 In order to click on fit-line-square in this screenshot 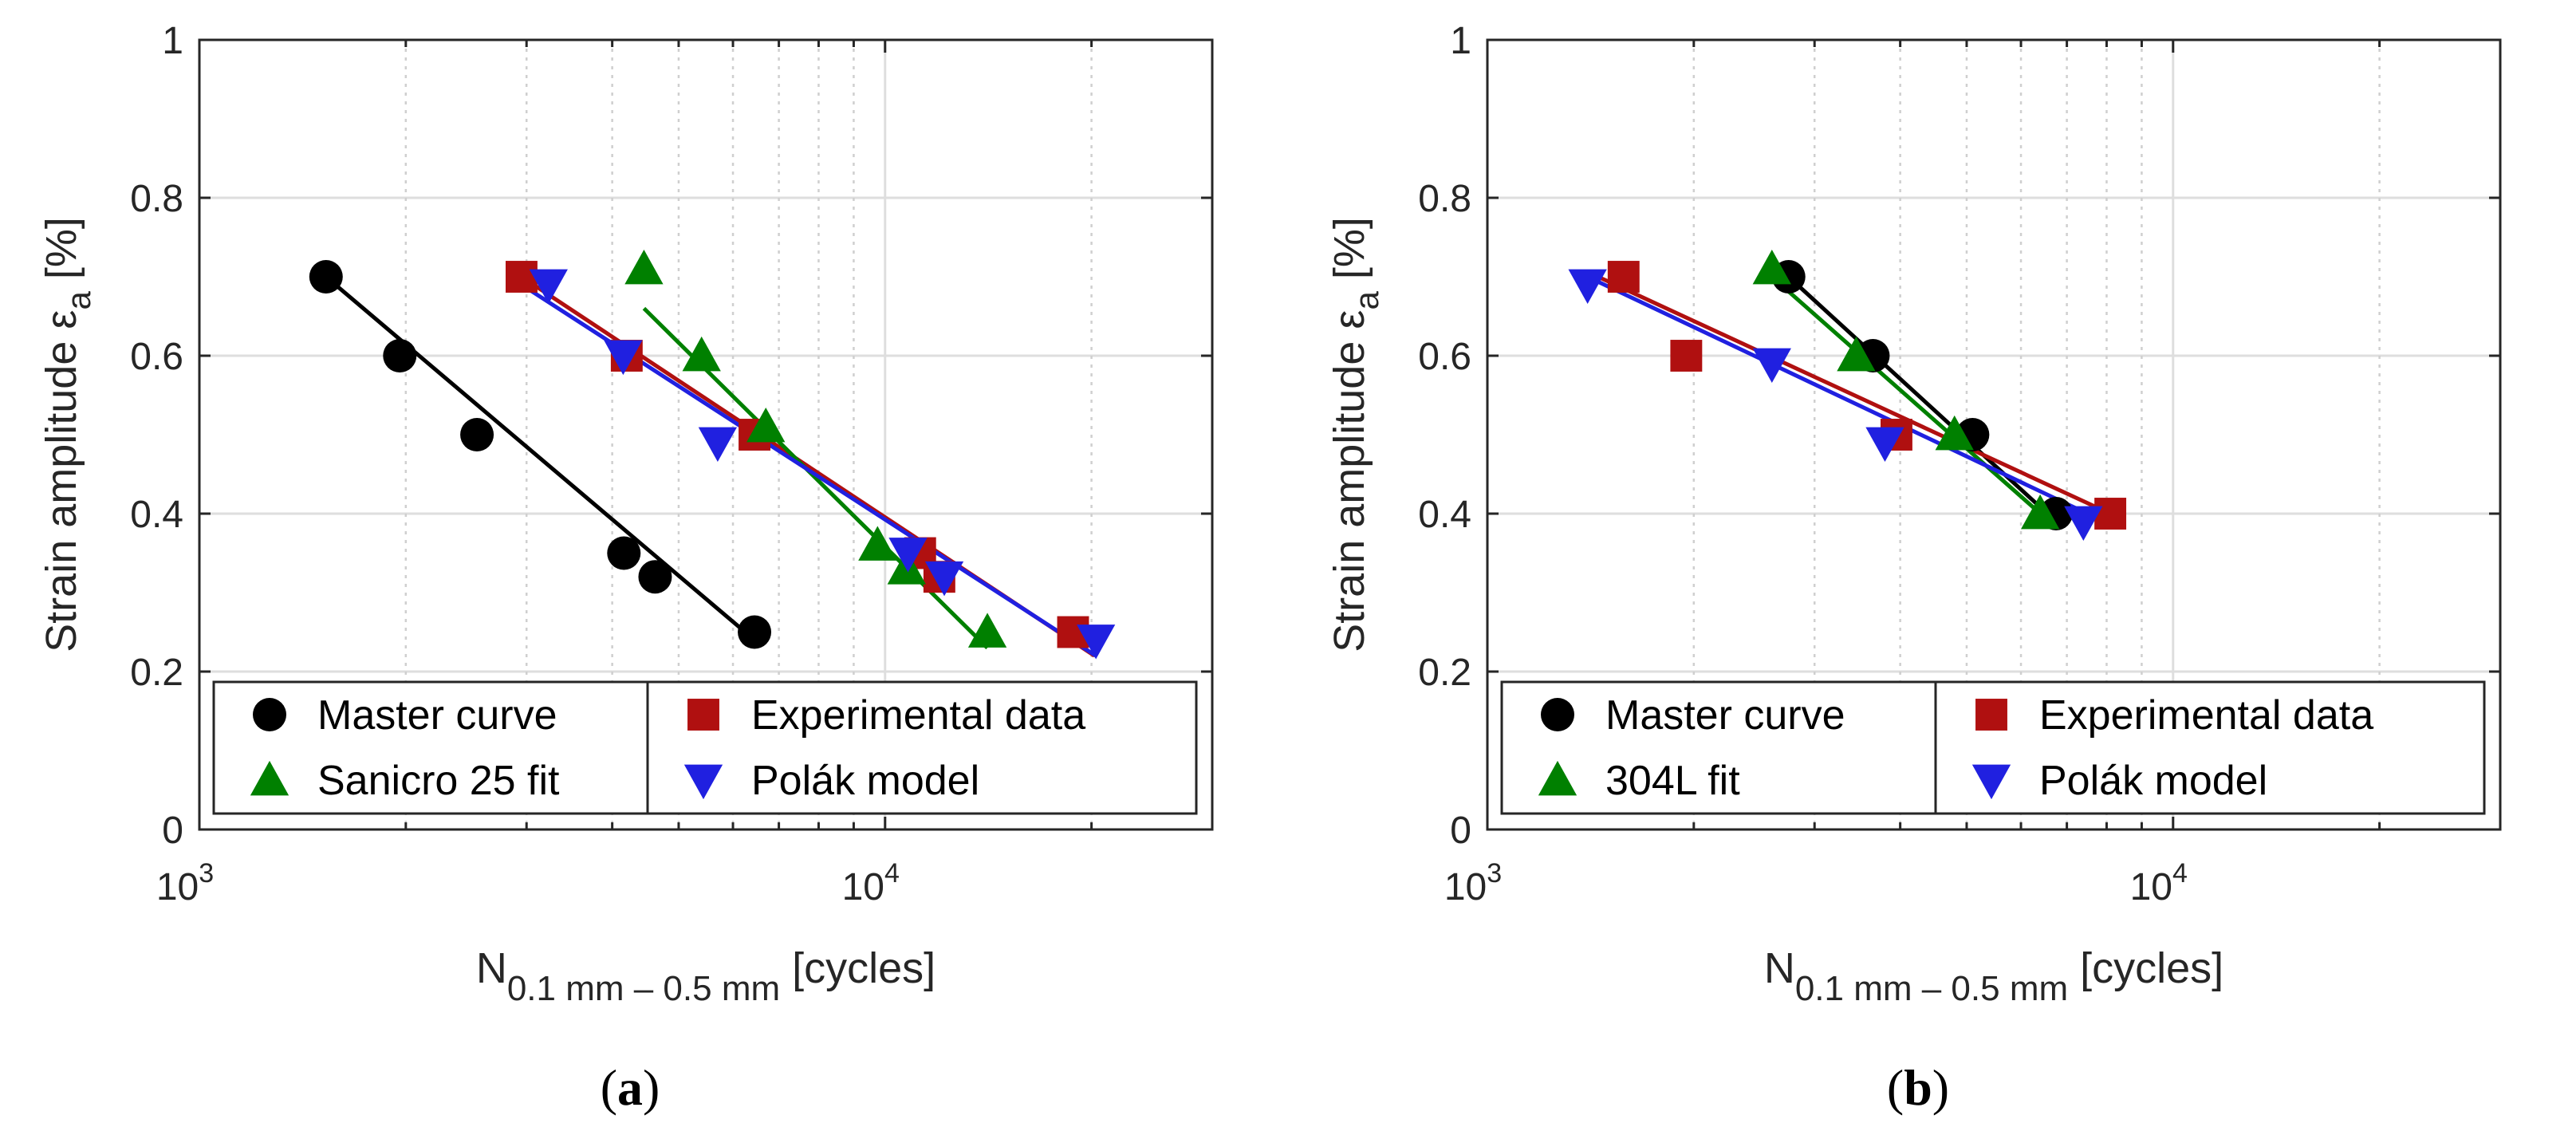, I will do `click(1854, 395)`.